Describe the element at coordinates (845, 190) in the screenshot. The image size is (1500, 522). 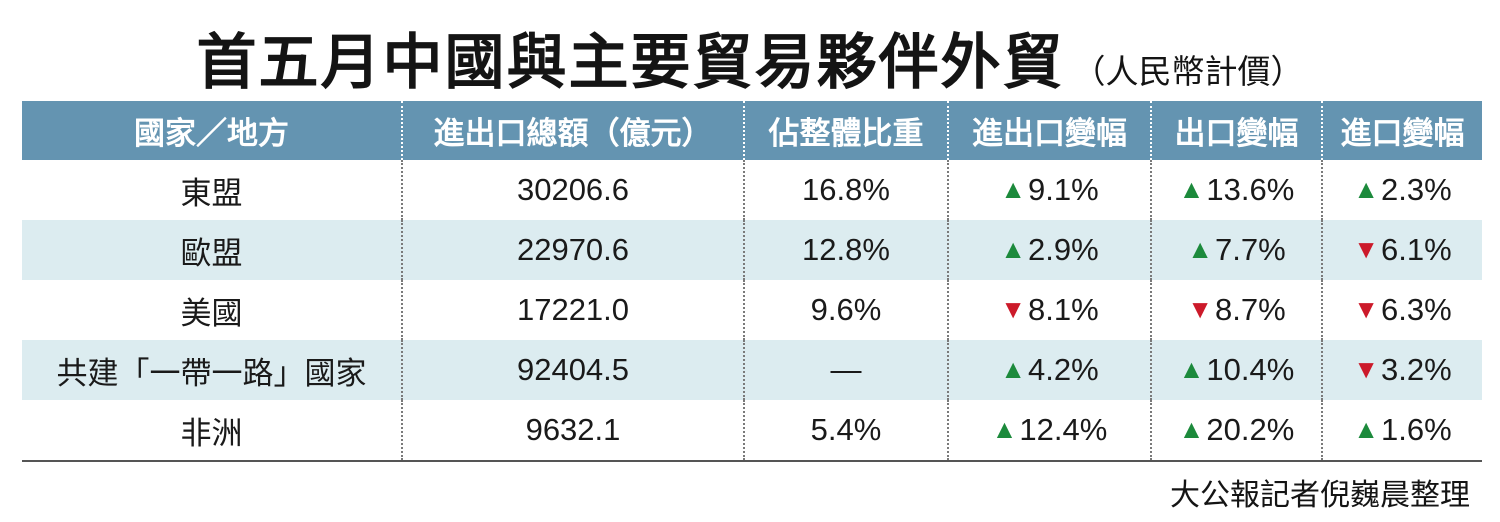
I see `share-cell: 16.8%` at that location.